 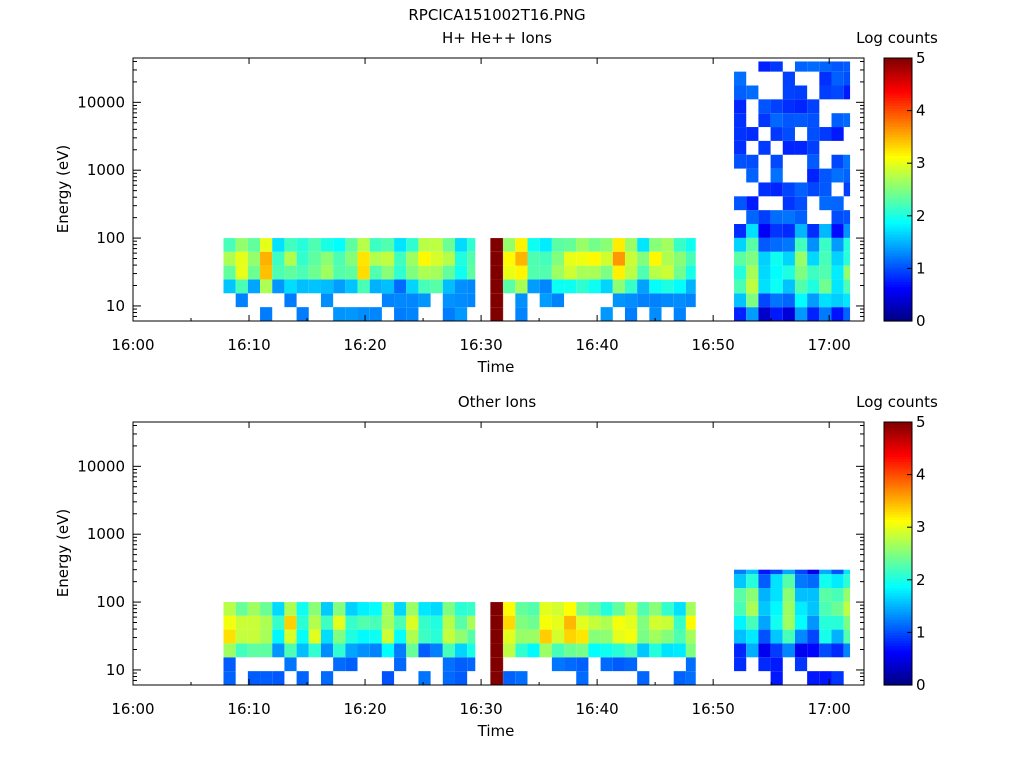 What do you see at coordinates (496, 15) in the screenshot?
I see `figure-title: RPCICA151002T16.PNG` at bounding box center [496, 15].